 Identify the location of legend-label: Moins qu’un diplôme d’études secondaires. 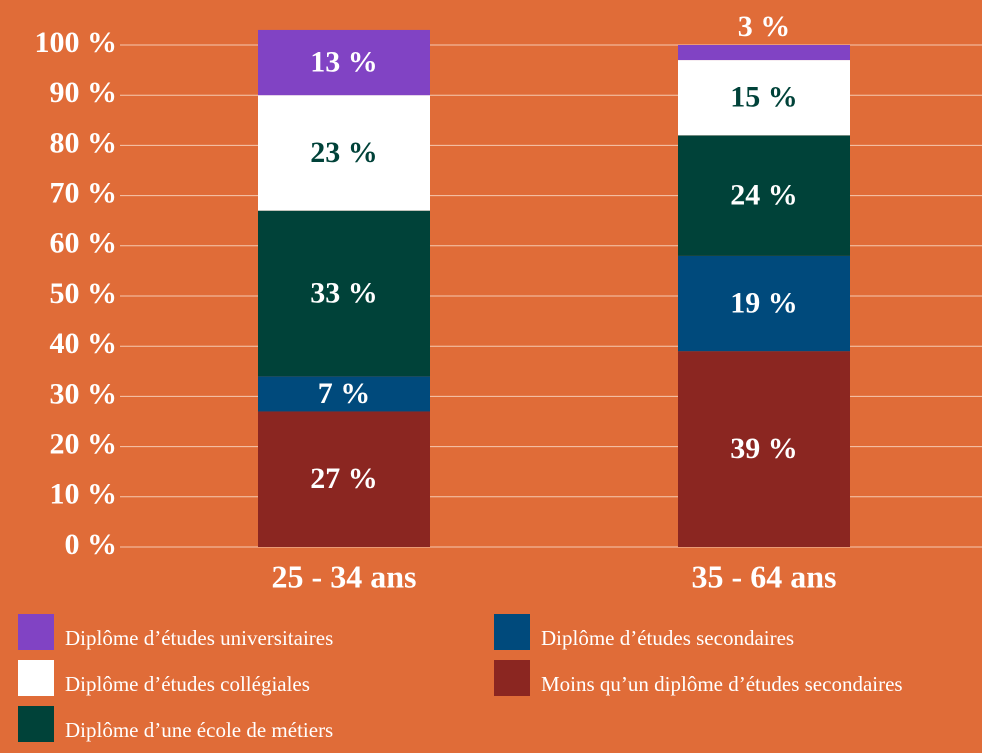
(722, 684).